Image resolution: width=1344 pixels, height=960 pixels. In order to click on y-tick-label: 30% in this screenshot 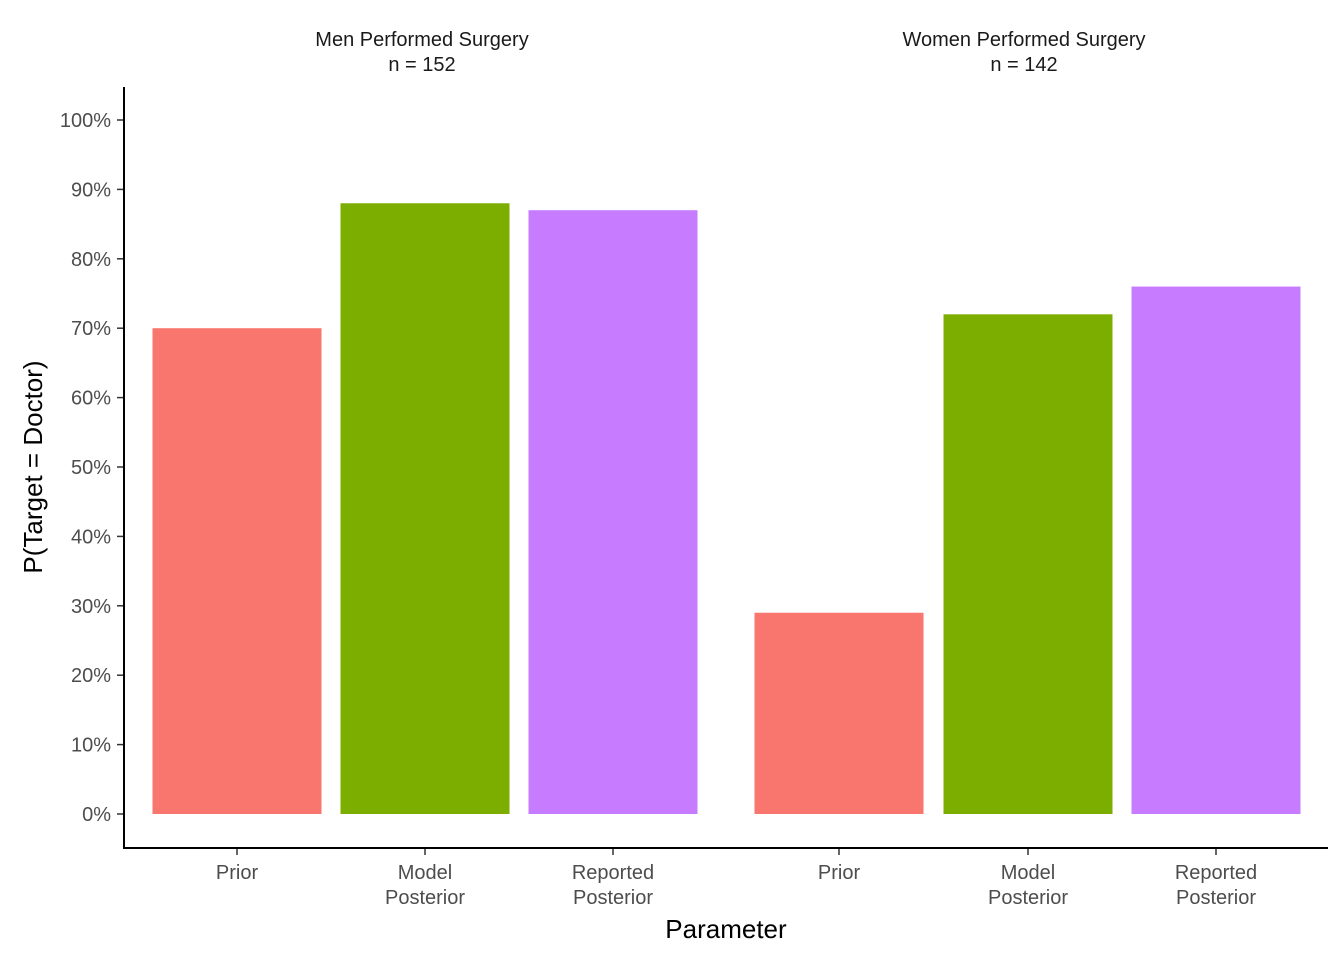, I will do `click(91, 607)`.